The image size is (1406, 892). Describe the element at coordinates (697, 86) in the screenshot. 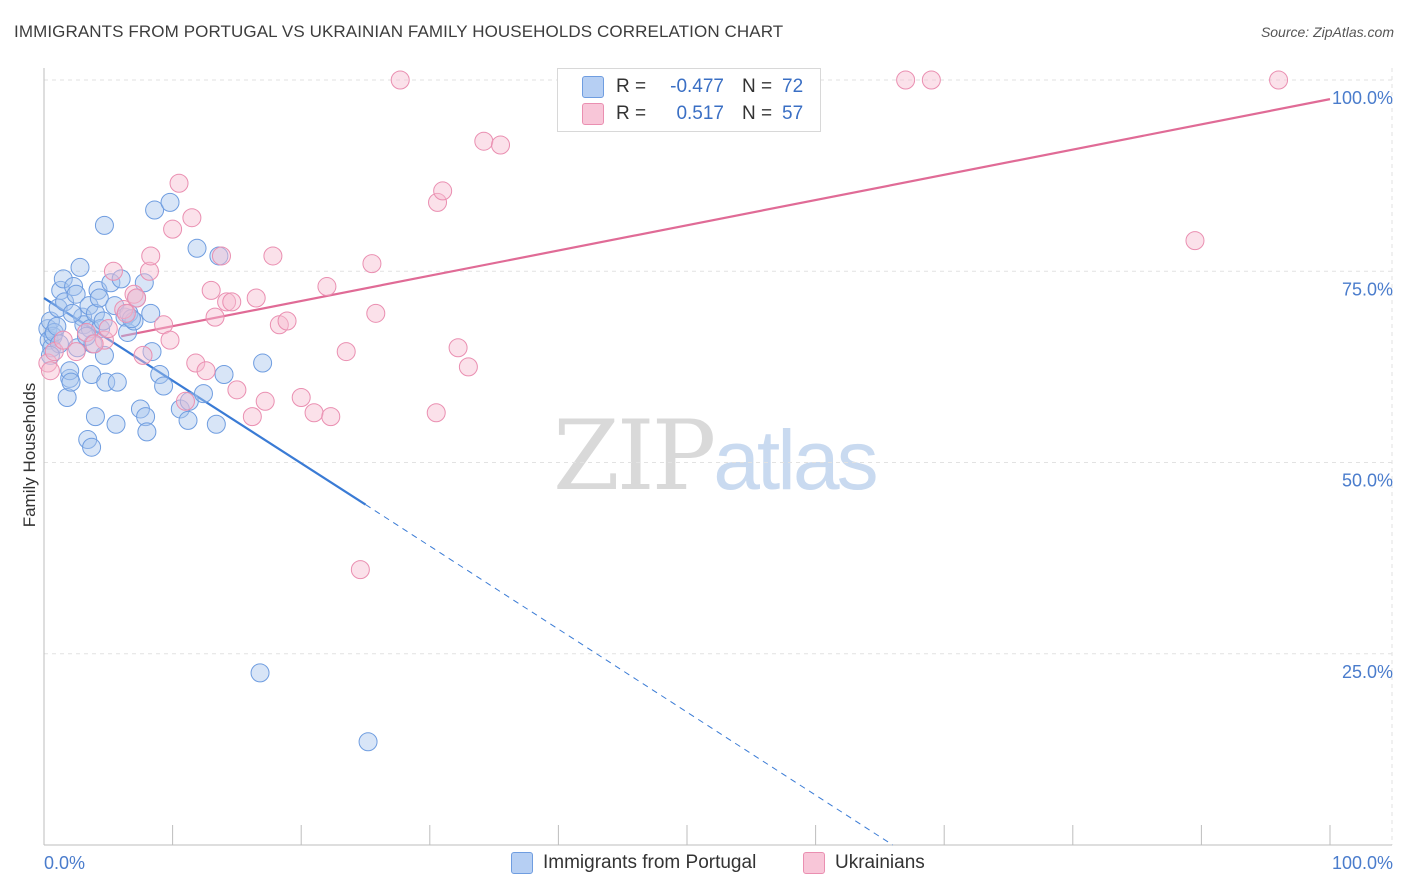

I see `legend-r-value: -0.477` at that location.